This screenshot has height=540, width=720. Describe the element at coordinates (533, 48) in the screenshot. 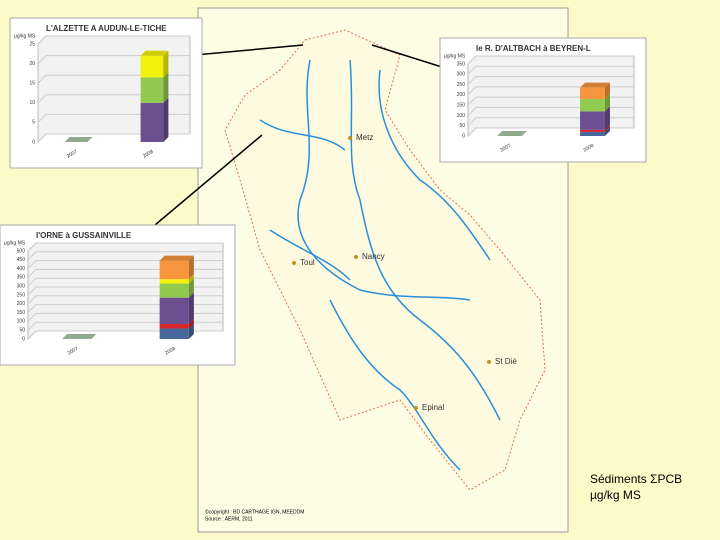

I see `chart-title: le R. D'ALTBACH à BEYREN-L` at that location.